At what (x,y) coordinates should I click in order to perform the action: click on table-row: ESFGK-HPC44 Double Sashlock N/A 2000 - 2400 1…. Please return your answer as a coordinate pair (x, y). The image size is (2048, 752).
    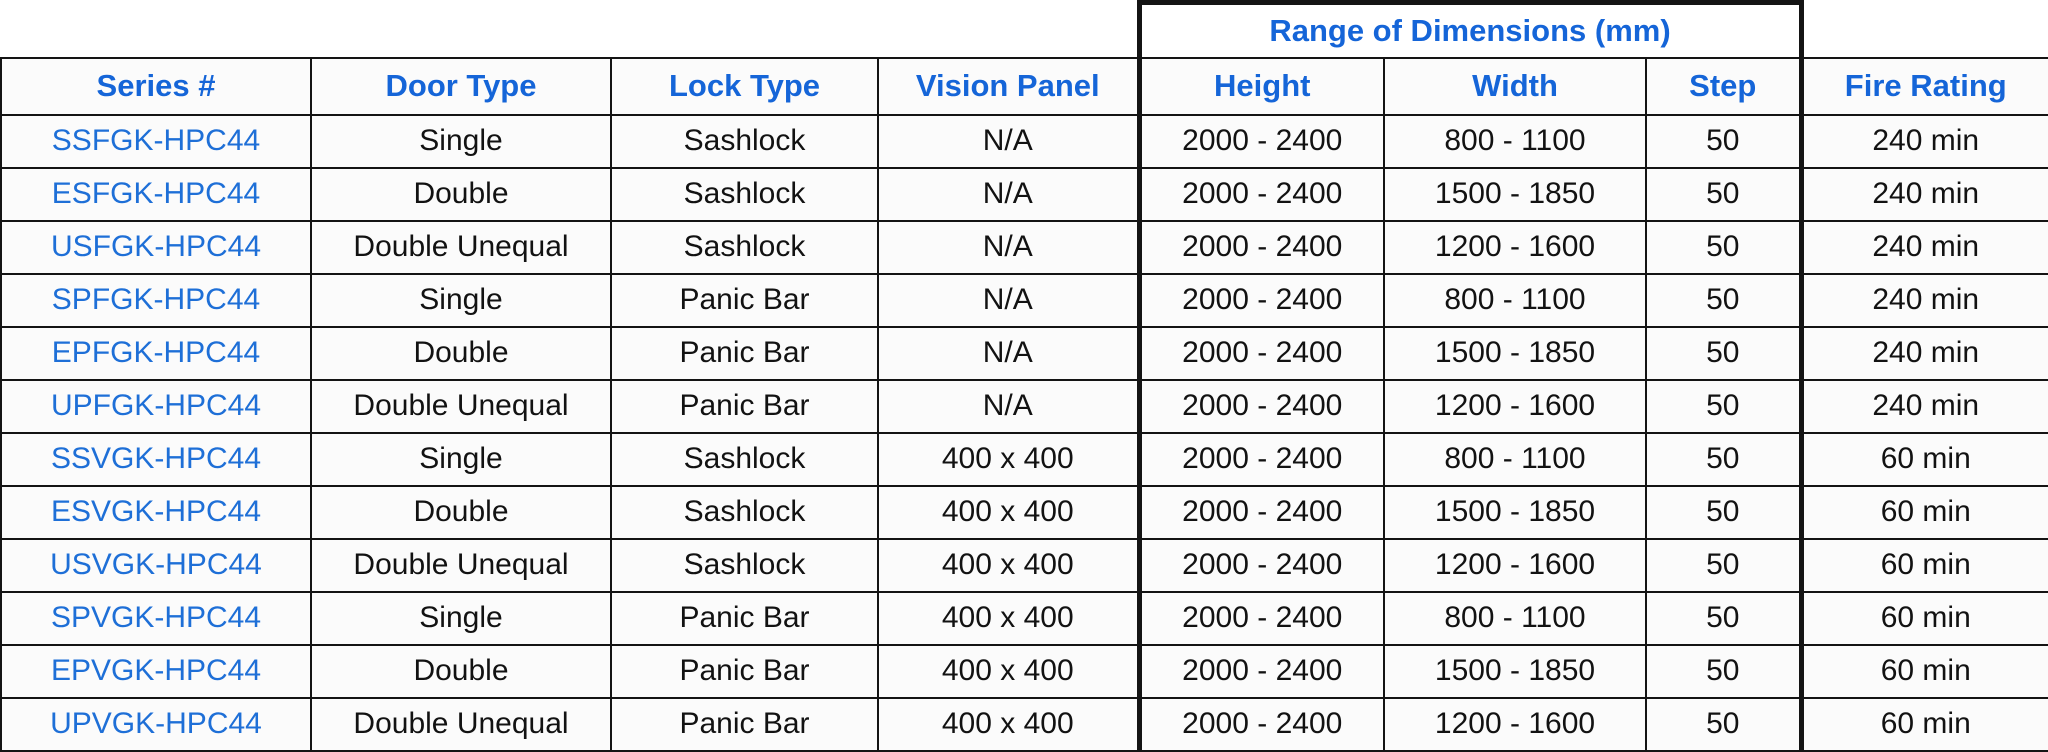
    Looking at the image, I should click on (1024, 194).